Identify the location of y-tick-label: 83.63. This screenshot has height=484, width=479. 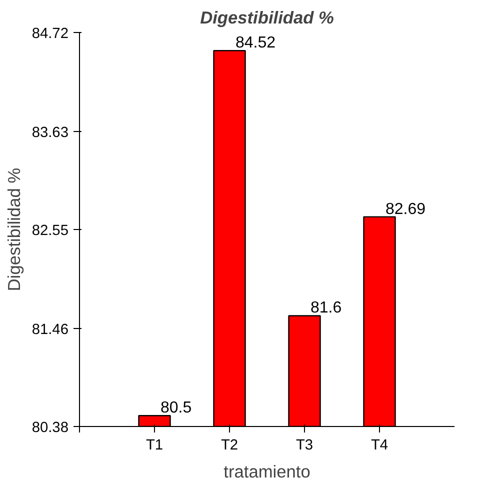
(50, 132).